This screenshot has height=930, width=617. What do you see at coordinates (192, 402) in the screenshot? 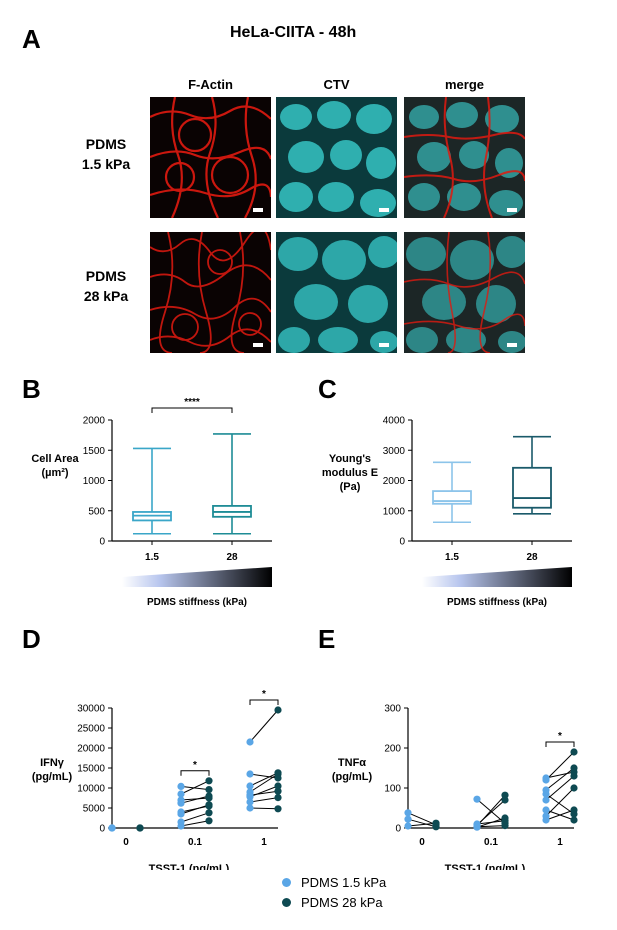
I see `significance-label: ****` at bounding box center [192, 402].